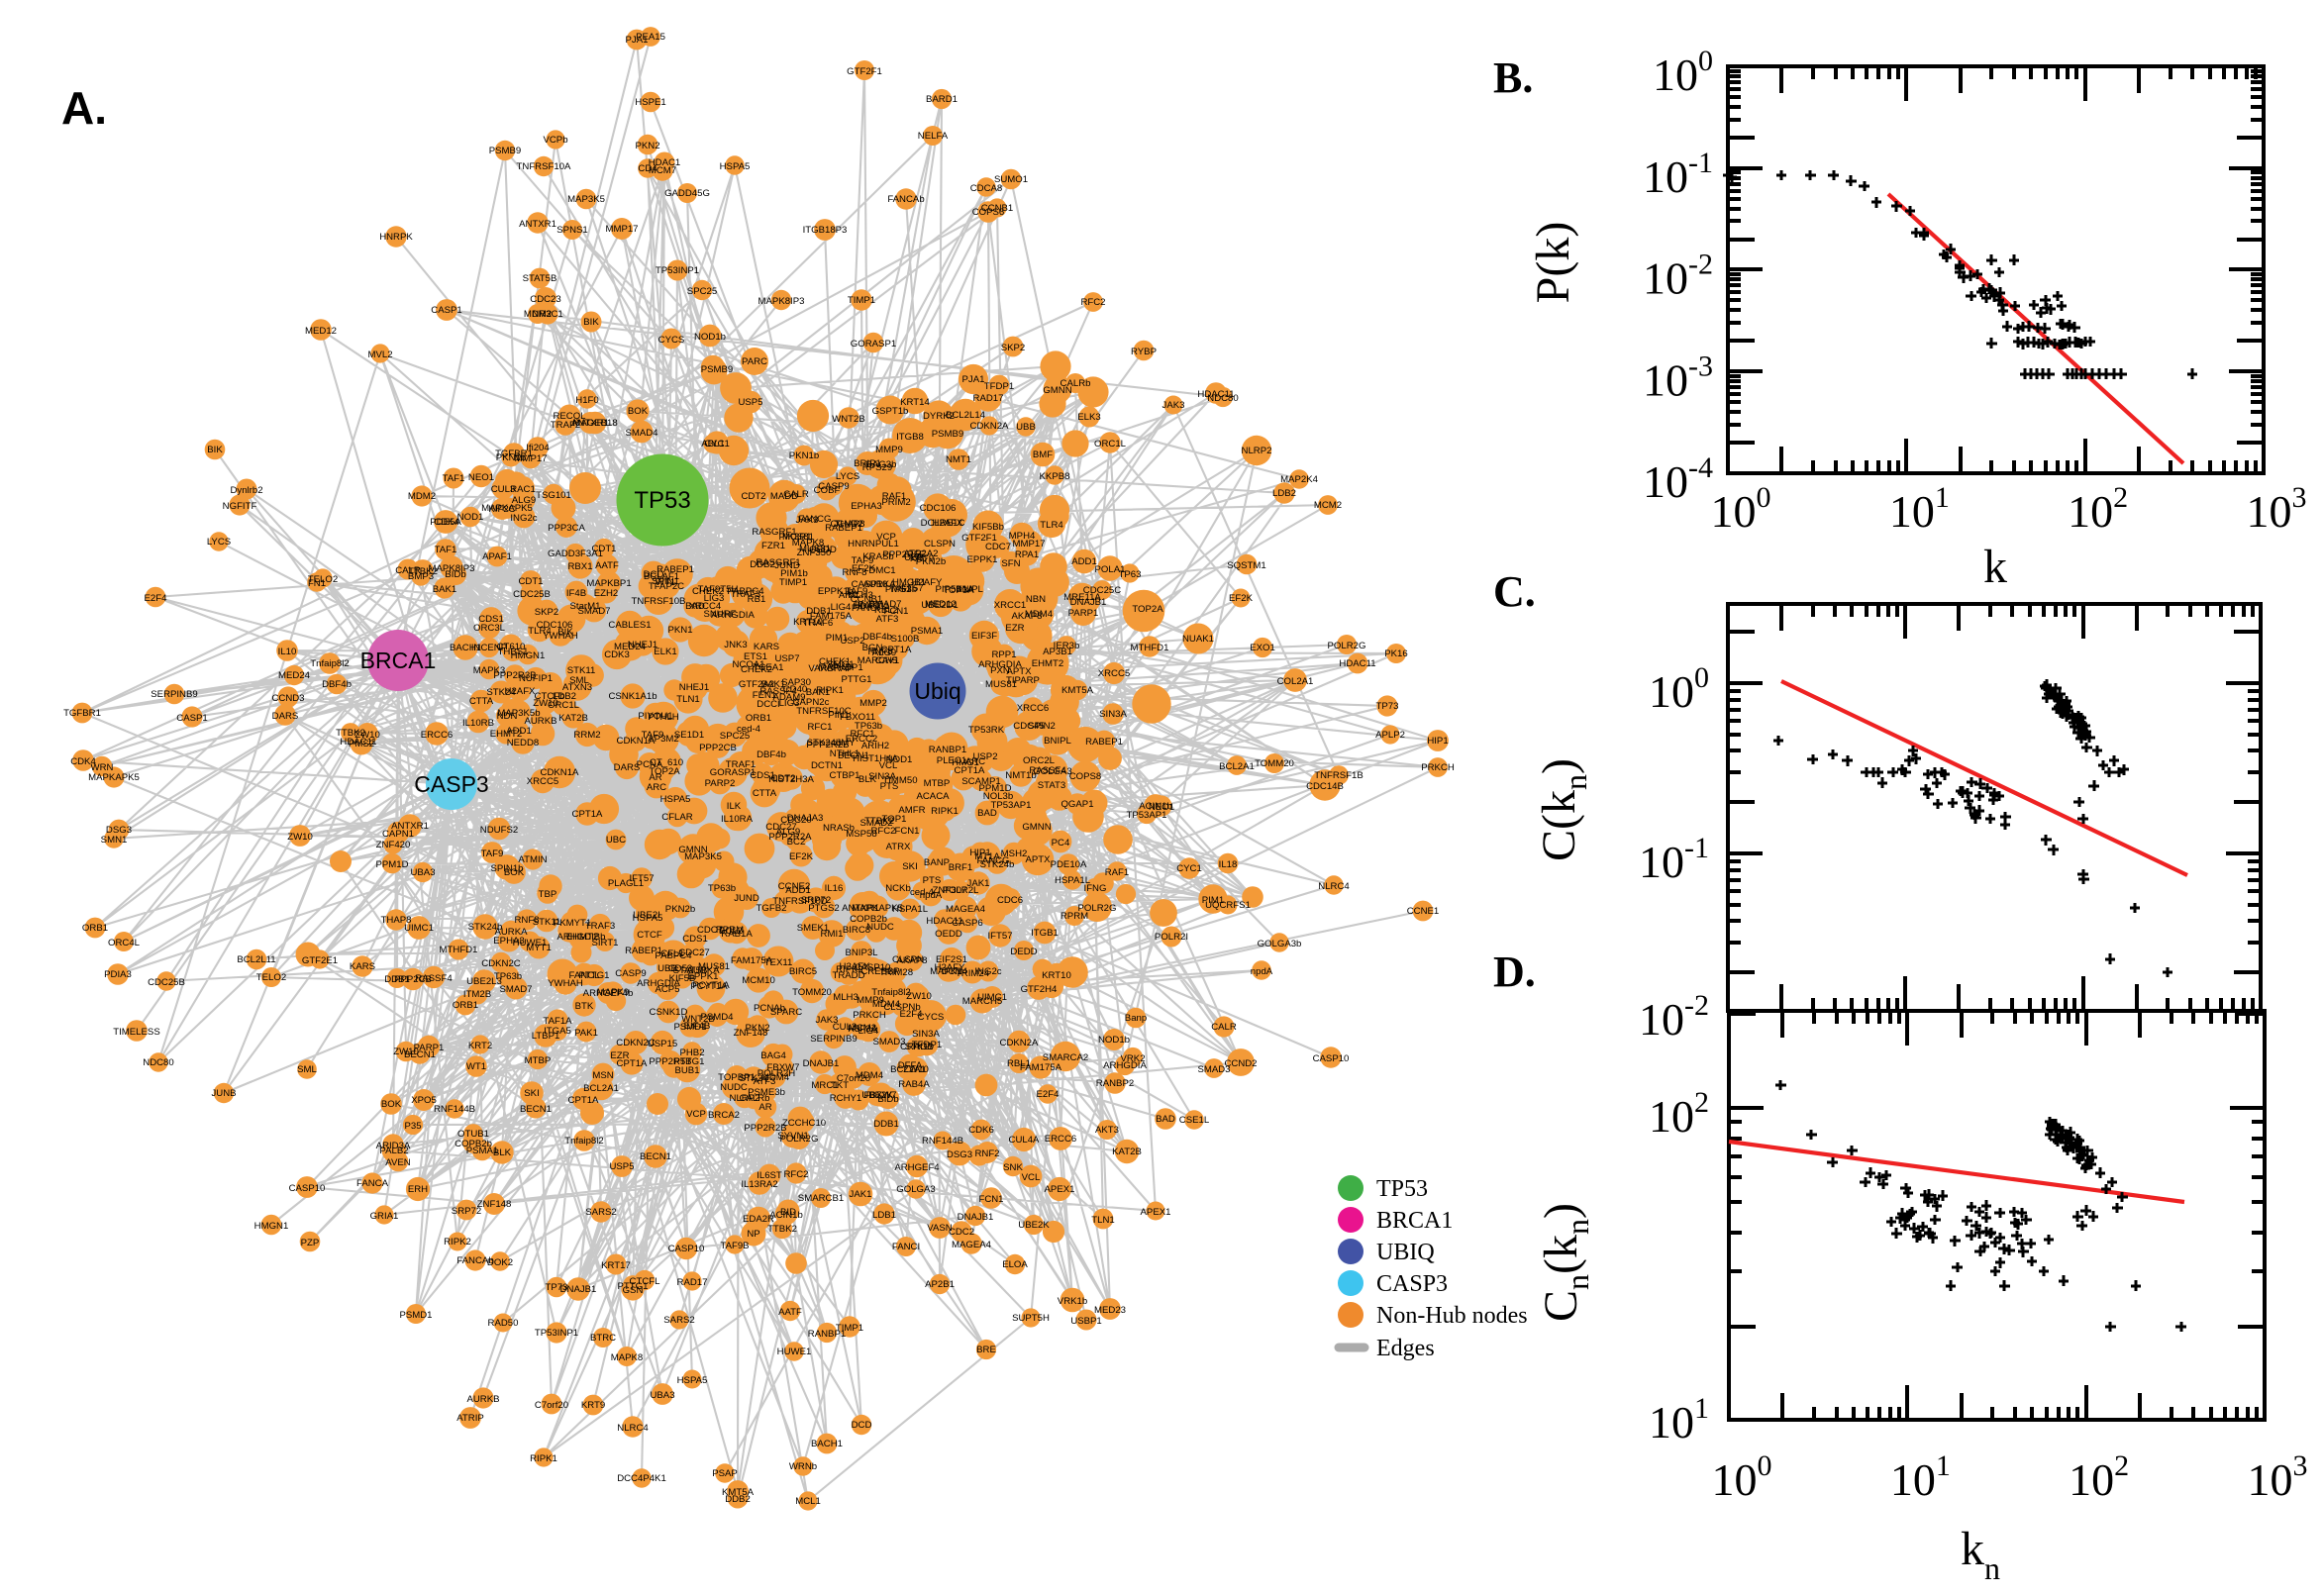 The width and height of the screenshot is (2323, 1596). Describe the element at coordinates (811, 702) in the screenshot. I see `svg-text: CAPN2c` at that location.